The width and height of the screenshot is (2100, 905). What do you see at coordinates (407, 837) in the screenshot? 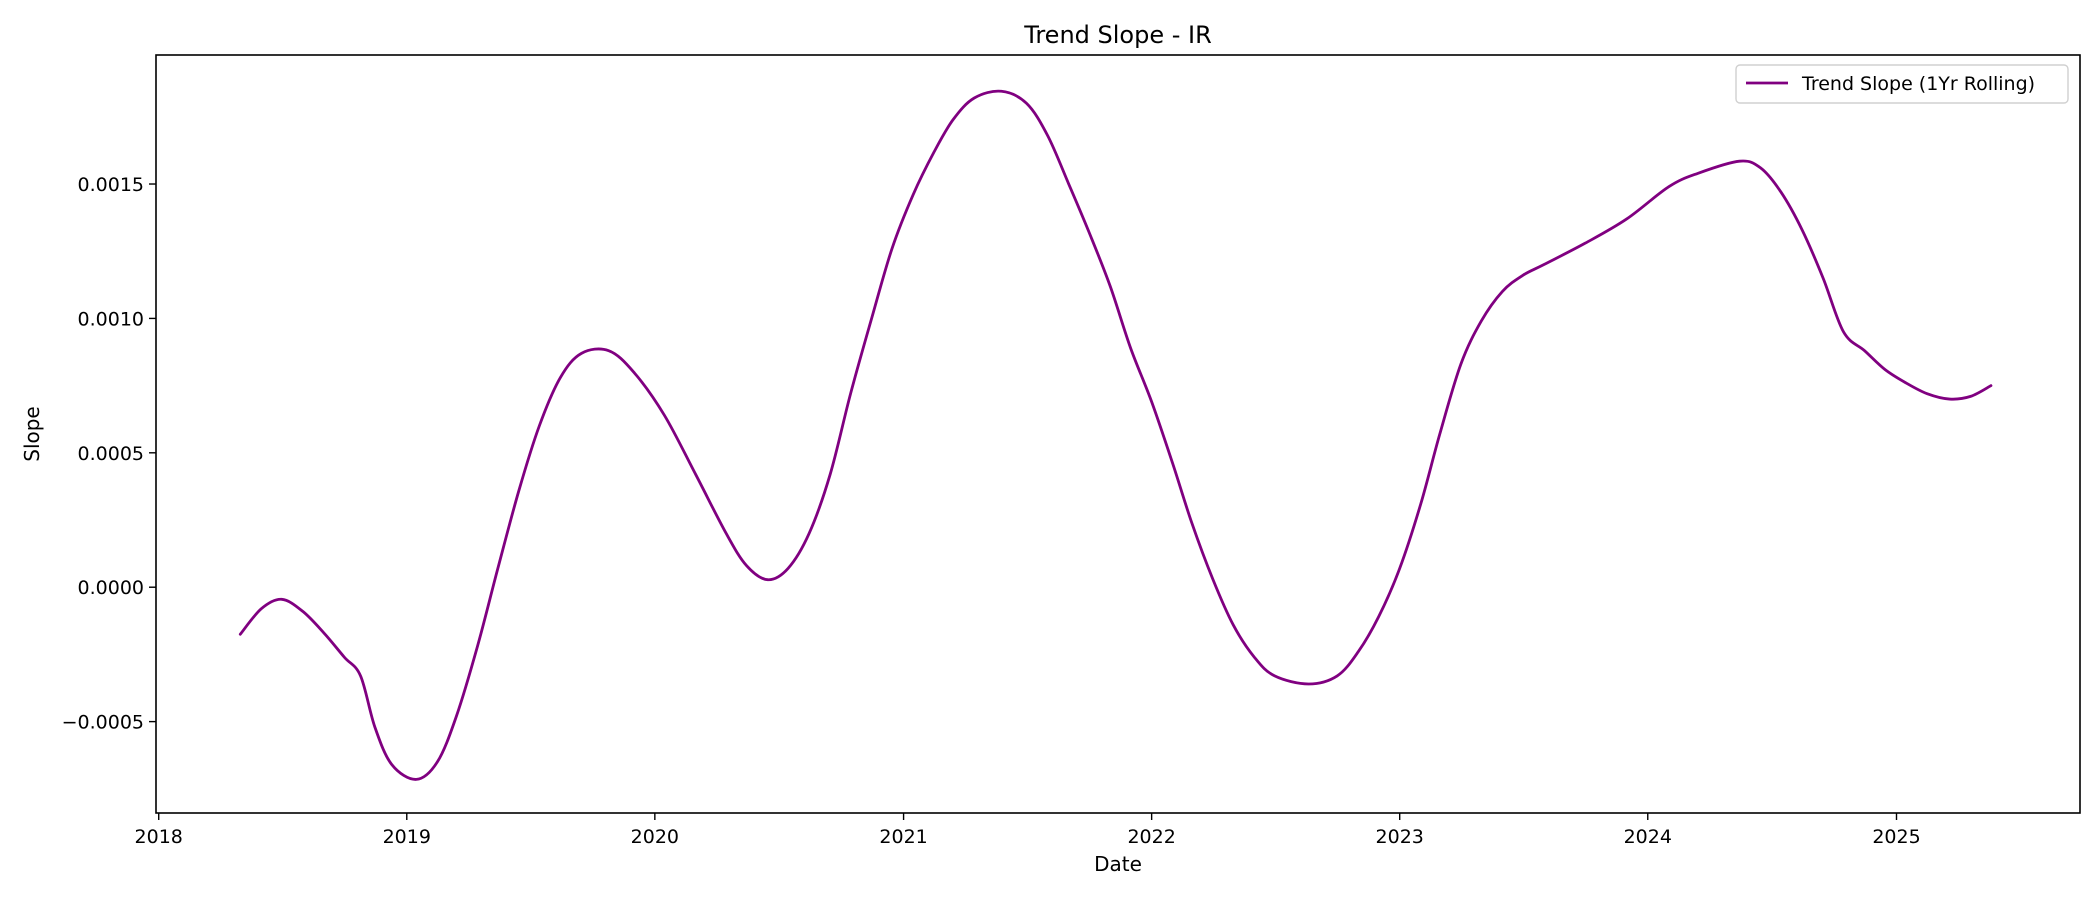
I see `x-tick-label: 2019` at bounding box center [407, 837].